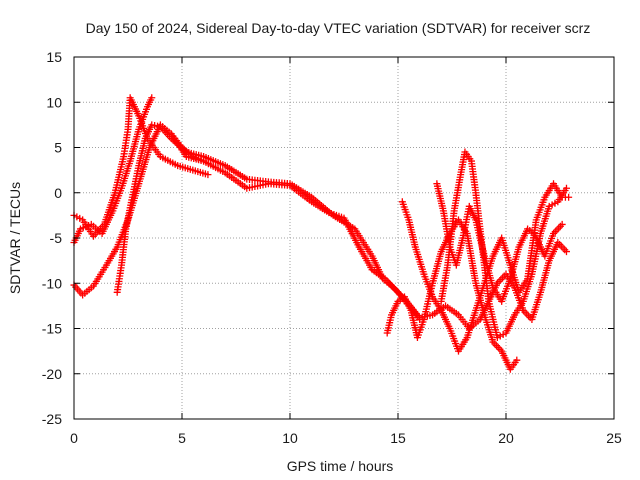 Image resolution: width=640 pixels, height=480 pixels. I want to click on y-tick-label: -25, so click(52, 419).